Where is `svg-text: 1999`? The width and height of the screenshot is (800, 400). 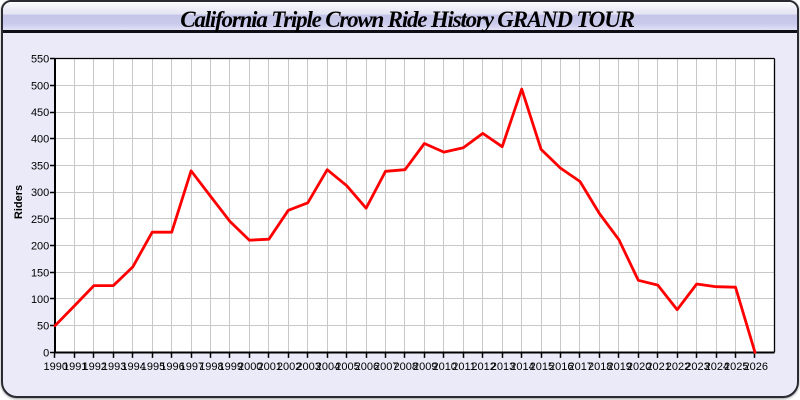
svg-text: 1999 is located at coordinates (231, 367).